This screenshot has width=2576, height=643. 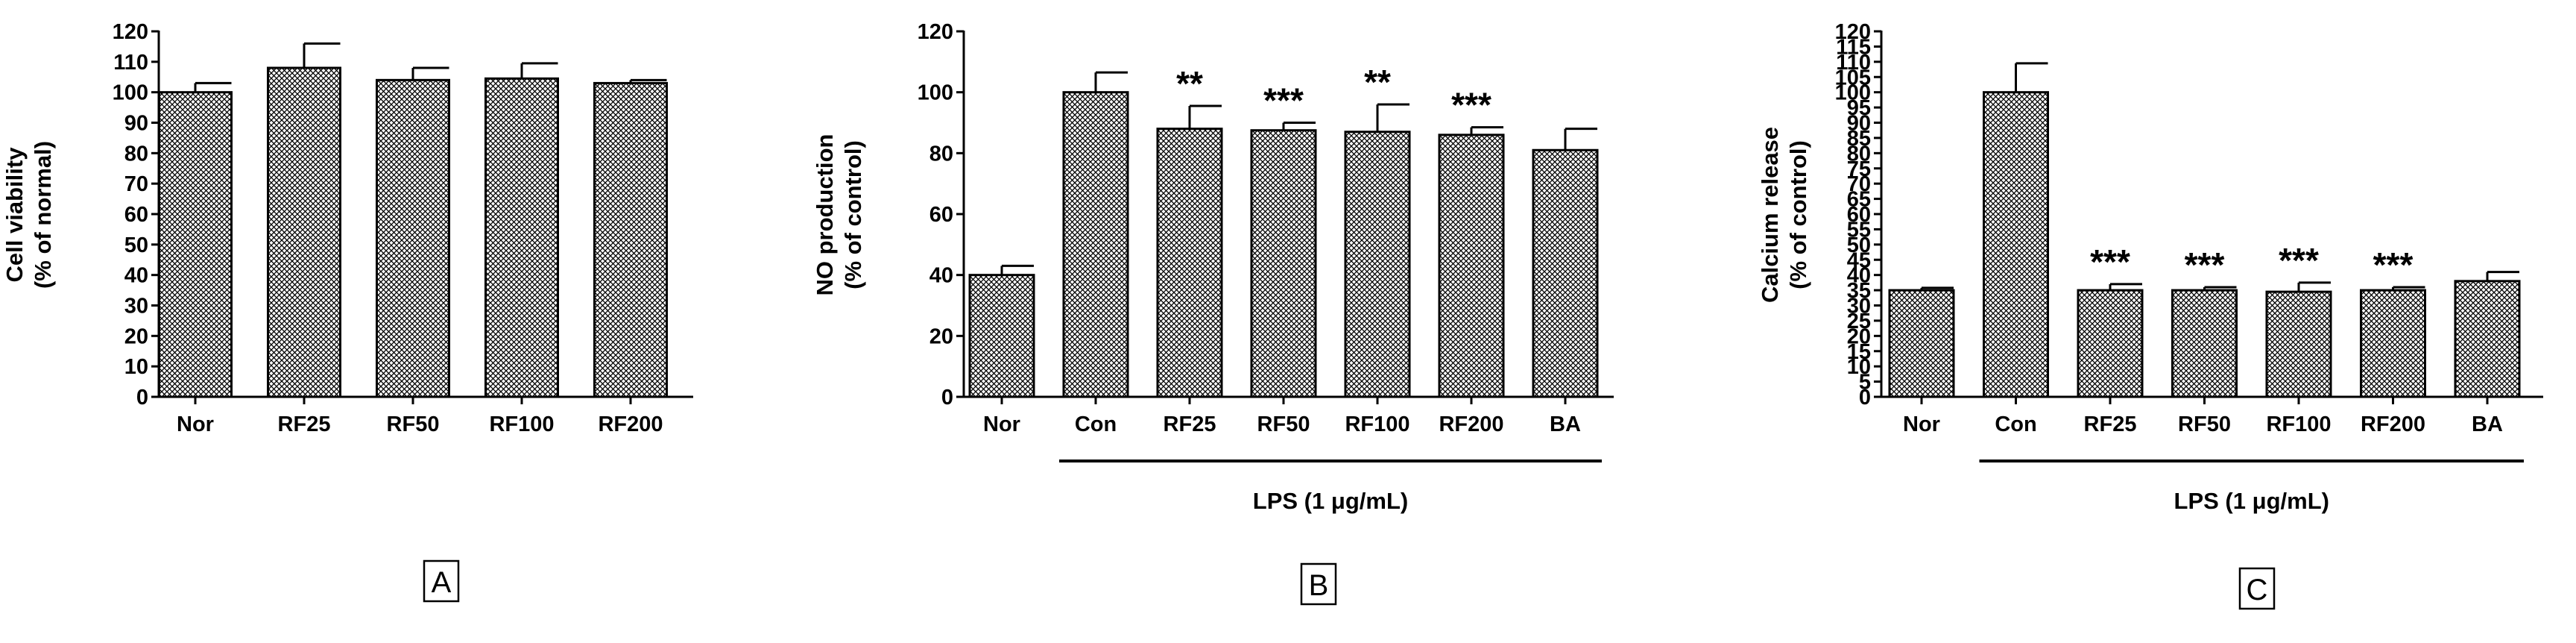 What do you see at coordinates (825, 215) in the screenshot?
I see `y-axis-label: NO production` at bounding box center [825, 215].